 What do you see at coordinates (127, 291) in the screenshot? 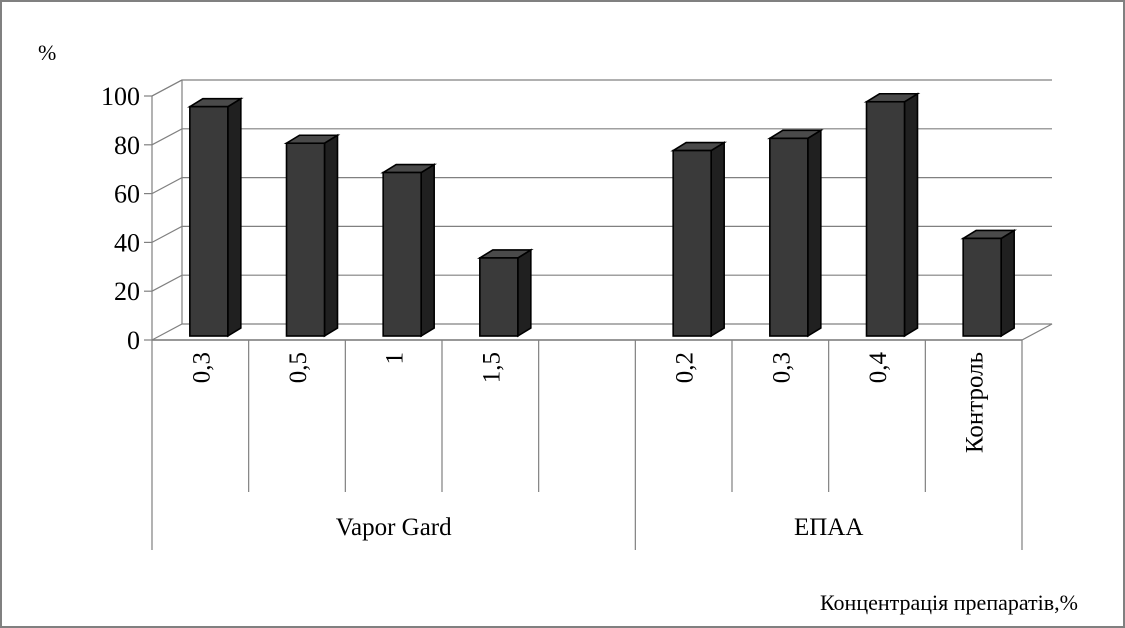
I see `y-tick-label: 20` at bounding box center [127, 291].